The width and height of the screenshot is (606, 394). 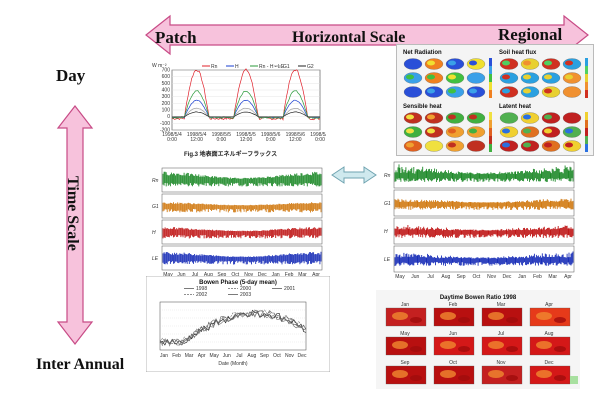 What do you see at coordinates (568, 277) in the screenshot?
I see `ts-x-tick: Apr` at bounding box center [568, 277].